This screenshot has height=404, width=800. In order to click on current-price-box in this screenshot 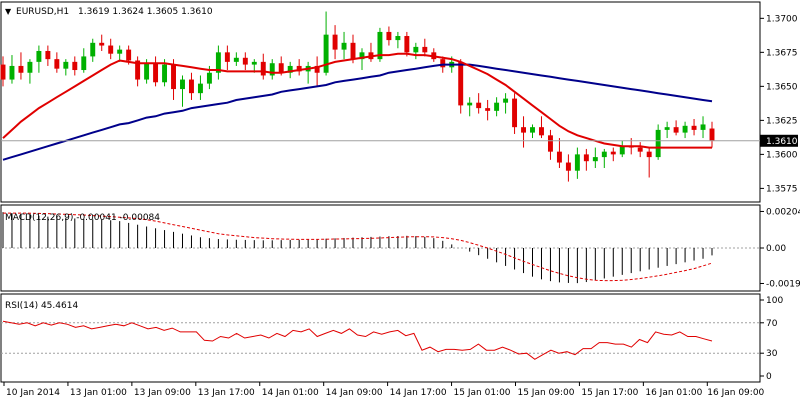, I will do `click(779, 140)`.